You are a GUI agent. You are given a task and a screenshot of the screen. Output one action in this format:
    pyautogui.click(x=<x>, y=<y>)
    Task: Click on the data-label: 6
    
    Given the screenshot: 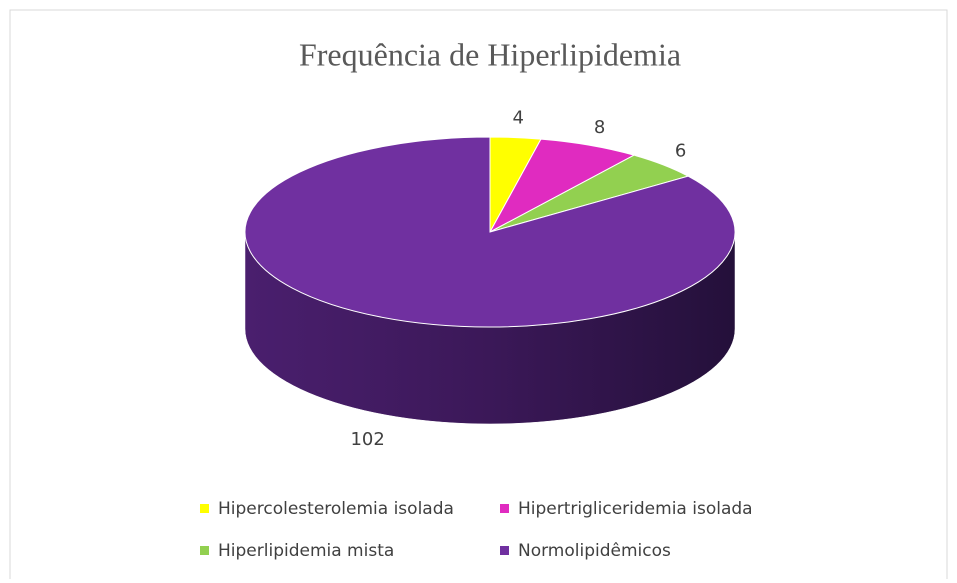 What is the action you would take?
    pyautogui.click(x=680, y=150)
    